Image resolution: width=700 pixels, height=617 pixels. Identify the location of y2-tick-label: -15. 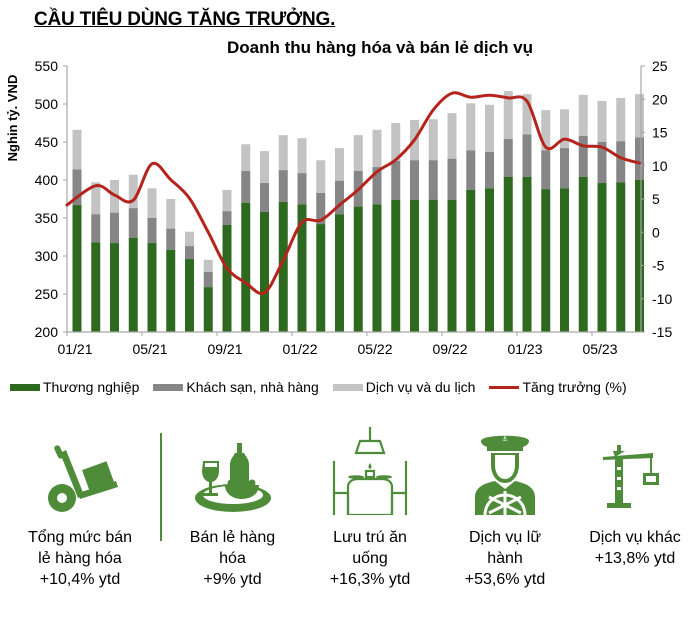
(662, 332).